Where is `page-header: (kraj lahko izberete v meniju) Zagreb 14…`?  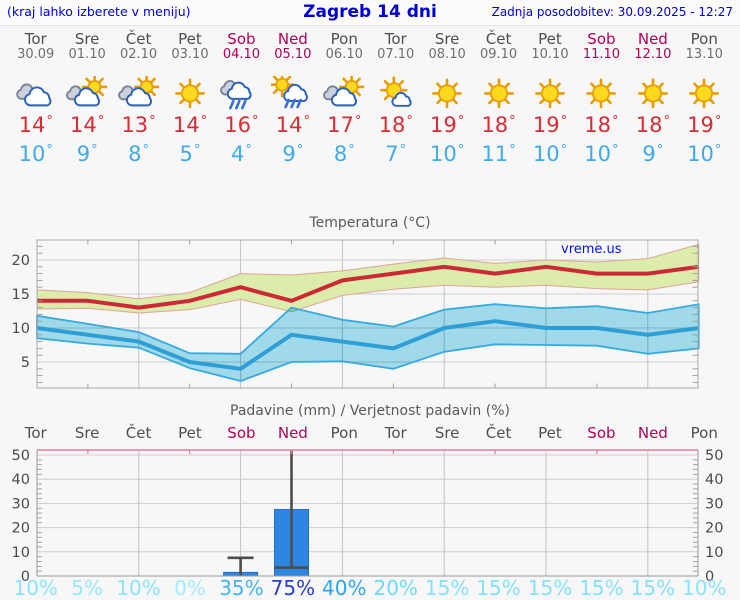 page-header: (kraj lahko izberete v meniju) Zagreb 14… is located at coordinates (370, 13).